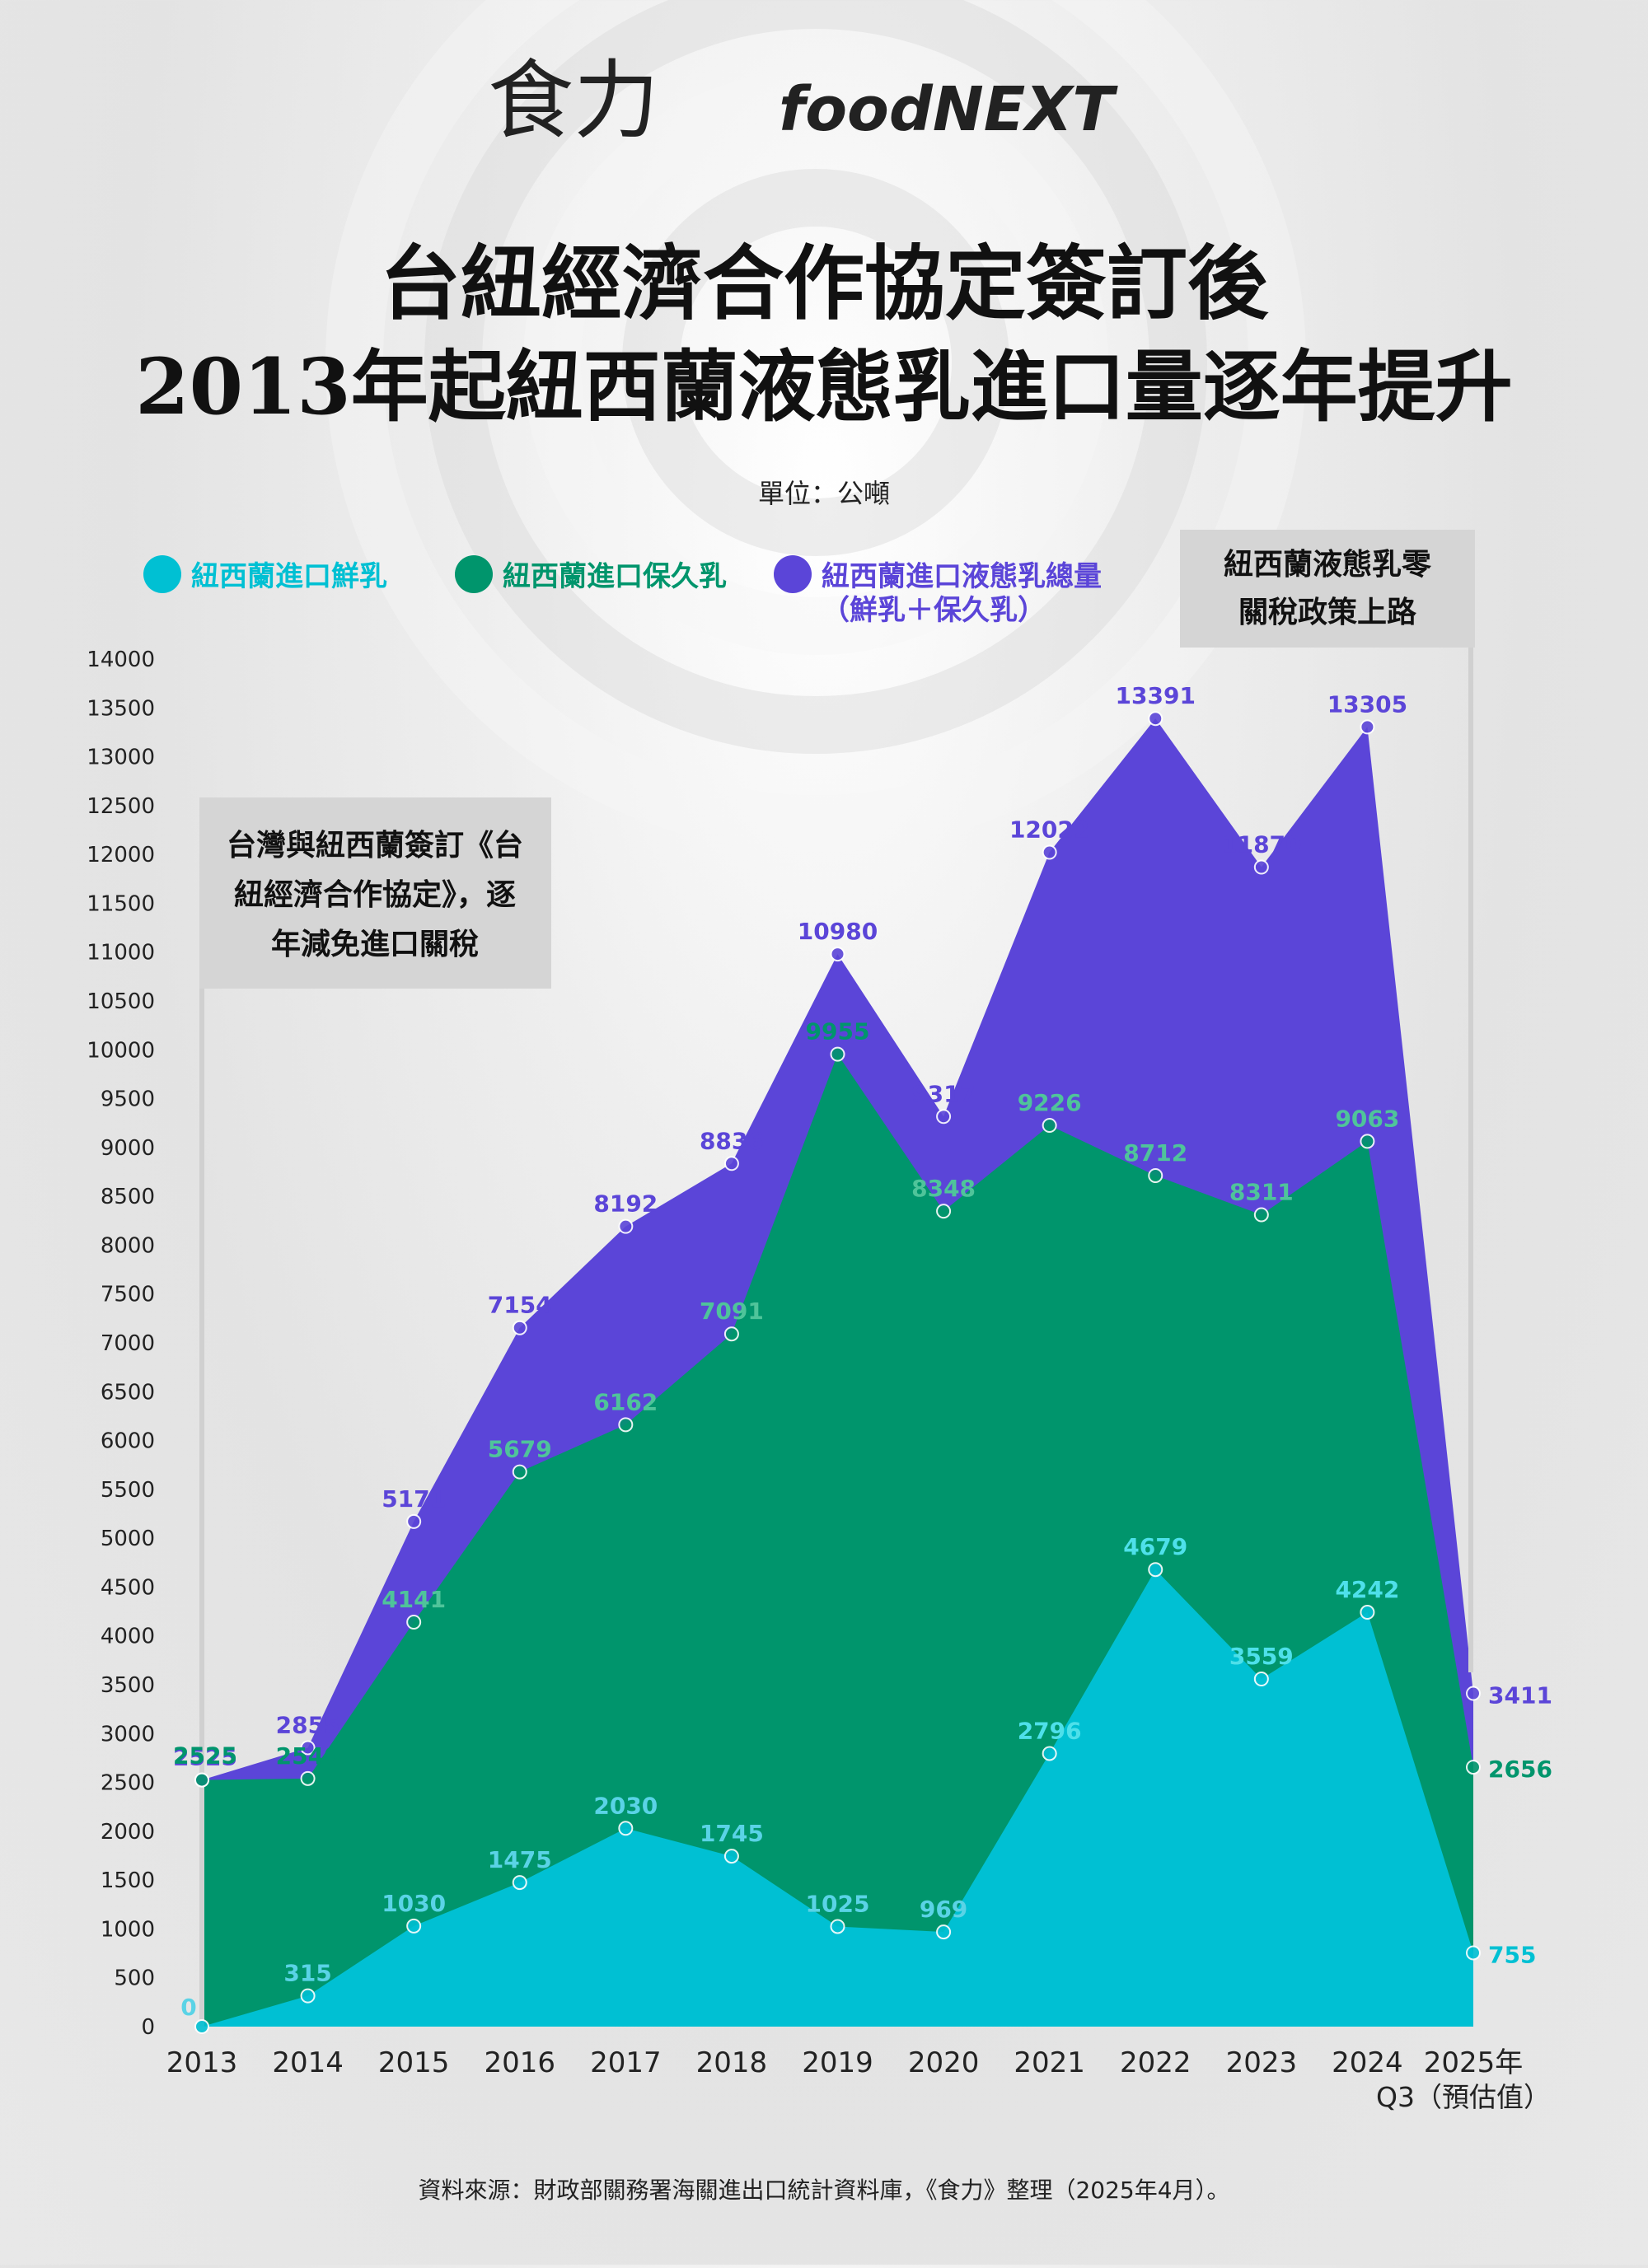 Image resolution: width=1648 pixels, height=2268 pixels. Describe the element at coordinates (1261, 845) in the screenshot. I see `data-label-total: 11870` at that location.